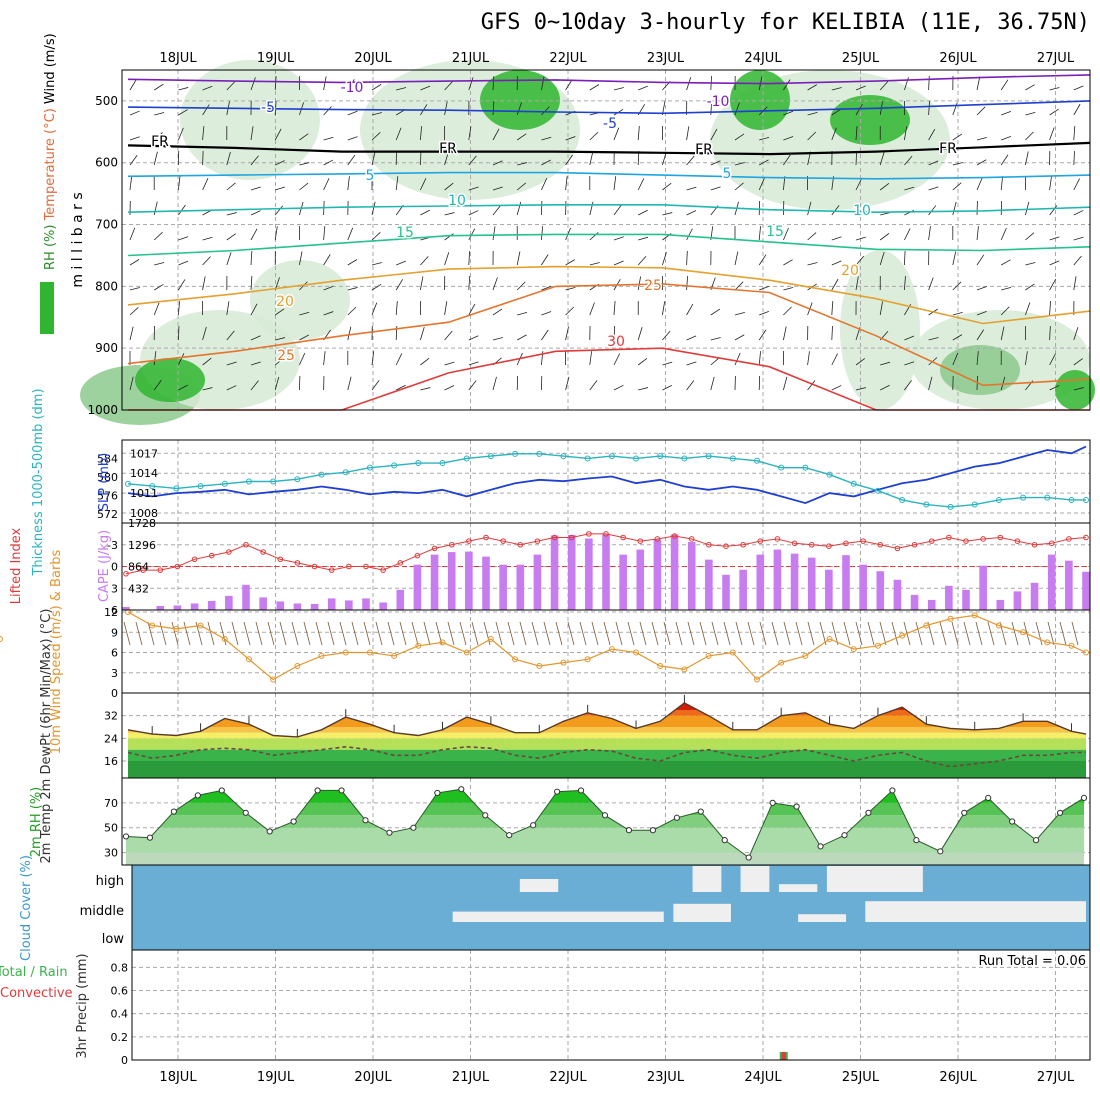 The image size is (1100, 1100). What do you see at coordinates (605, 858) in the screenshot?
I see `rh-band` at bounding box center [605, 858].